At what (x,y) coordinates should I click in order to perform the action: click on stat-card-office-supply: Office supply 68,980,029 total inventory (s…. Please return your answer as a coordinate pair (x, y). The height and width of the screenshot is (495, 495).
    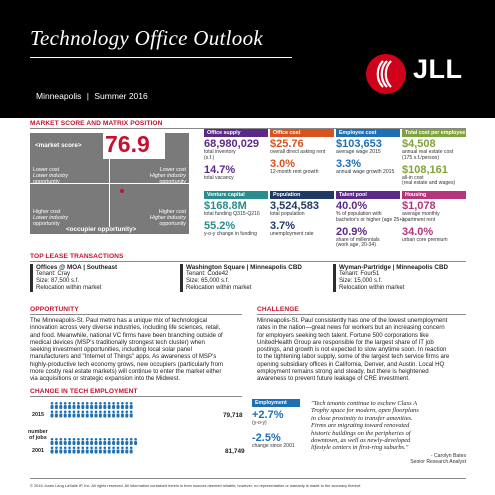
    Looking at the image, I should click on (236, 155).